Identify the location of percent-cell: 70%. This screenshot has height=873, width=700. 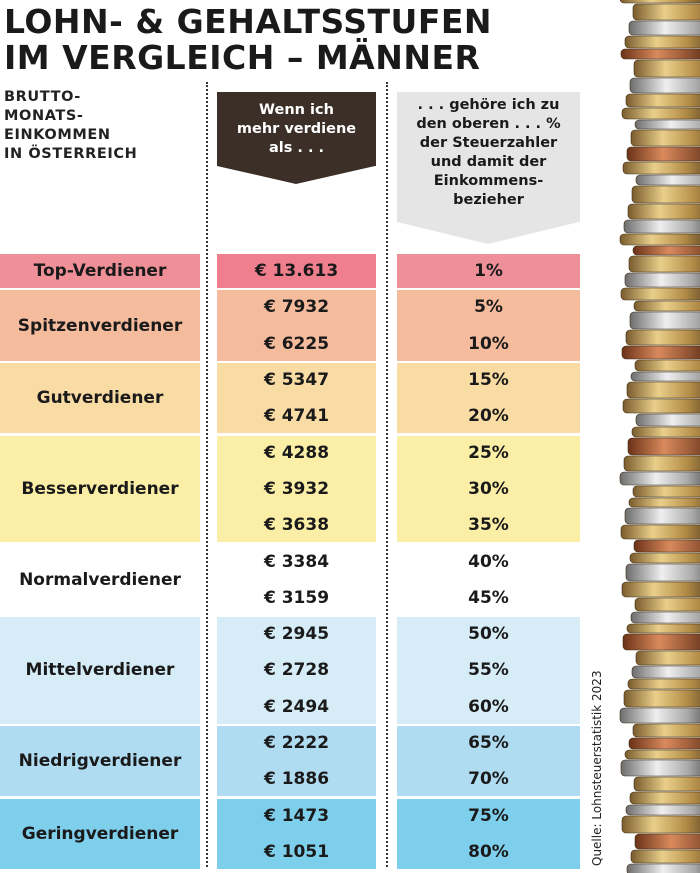
(488, 779).